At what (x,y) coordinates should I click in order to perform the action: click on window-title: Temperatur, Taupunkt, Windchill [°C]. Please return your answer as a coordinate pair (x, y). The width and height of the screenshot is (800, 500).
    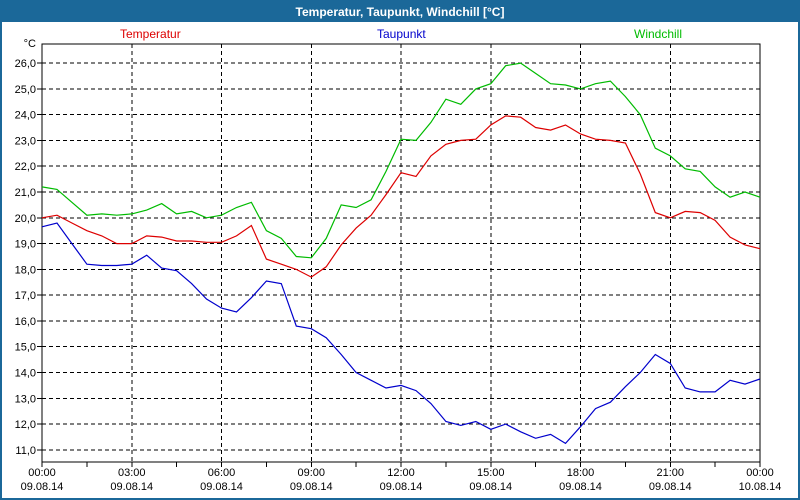
    Looking at the image, I should click on (400, 12).